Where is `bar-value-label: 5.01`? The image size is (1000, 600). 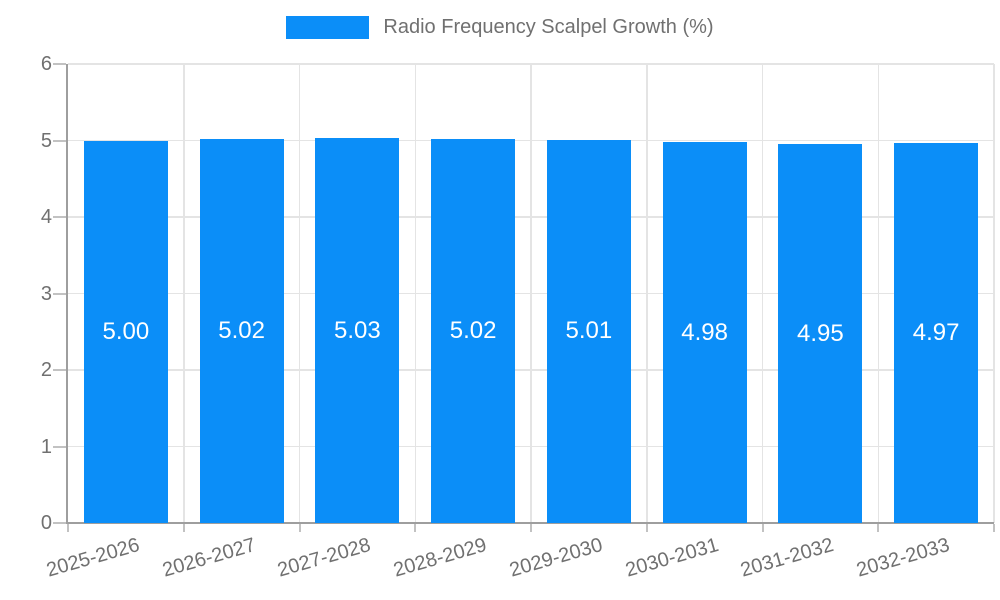
bar-value-label: 5.01 is located at coordinates (589, 331).